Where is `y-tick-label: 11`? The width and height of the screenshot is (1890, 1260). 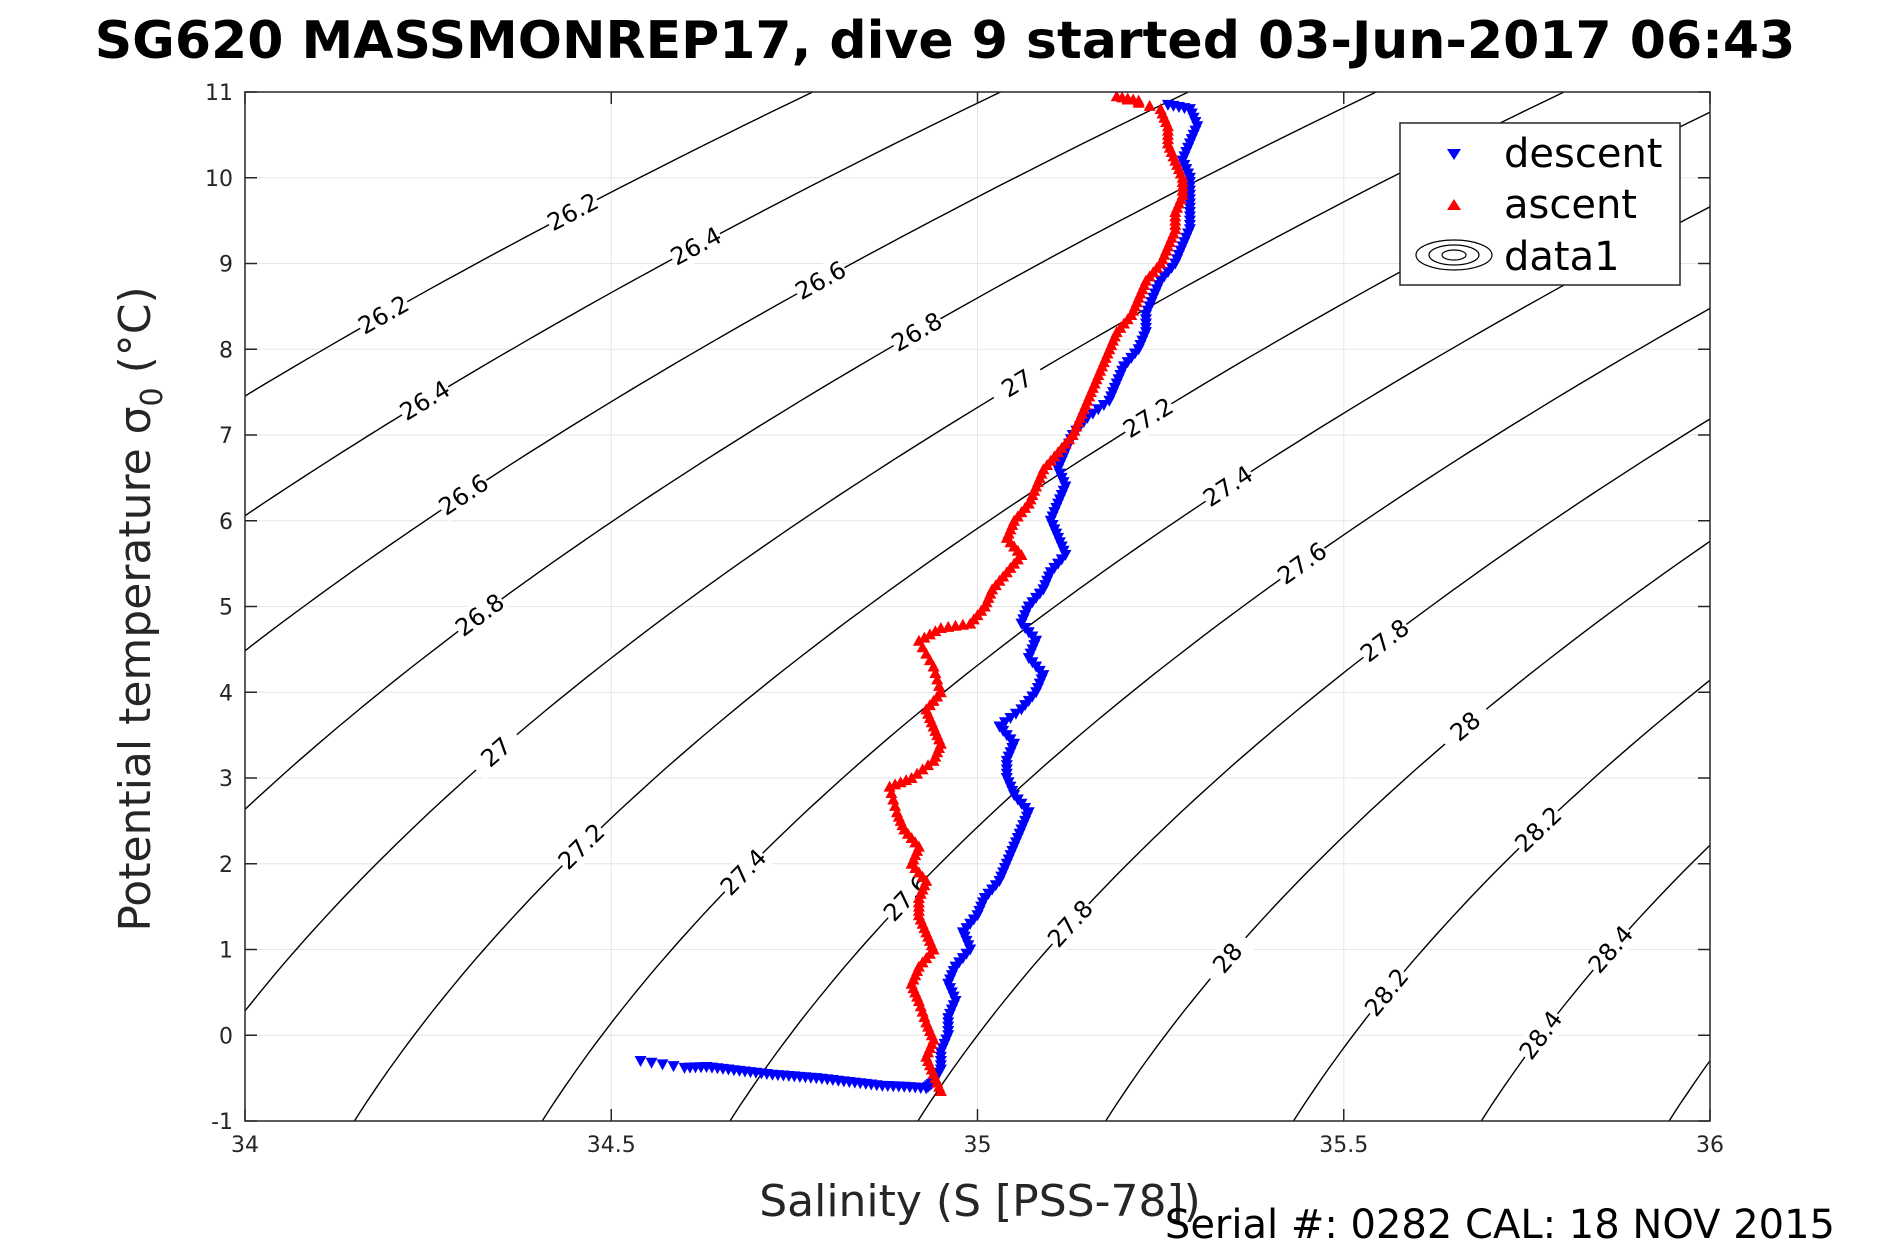 y-tick-label: 11 is located at coordinates (219, 93).